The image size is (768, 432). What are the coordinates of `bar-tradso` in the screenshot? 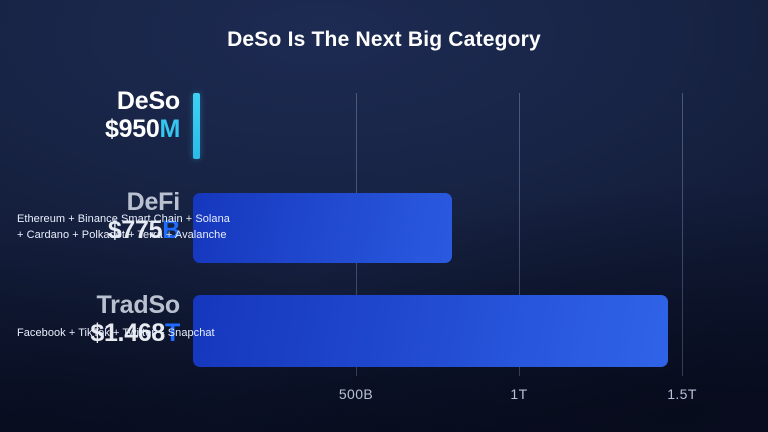 It's located at (430, 331).